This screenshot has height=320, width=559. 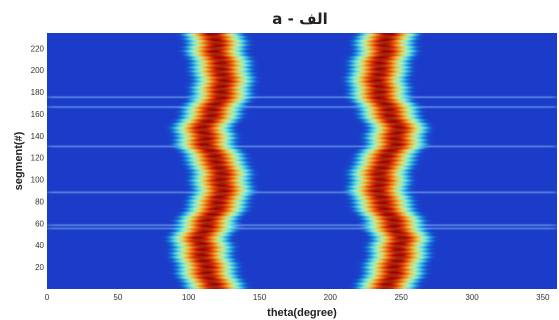 What do you see at coordinates (302, 107) in the screenshot?
I see `horizontal-streak` at bounding box center [302, 107].